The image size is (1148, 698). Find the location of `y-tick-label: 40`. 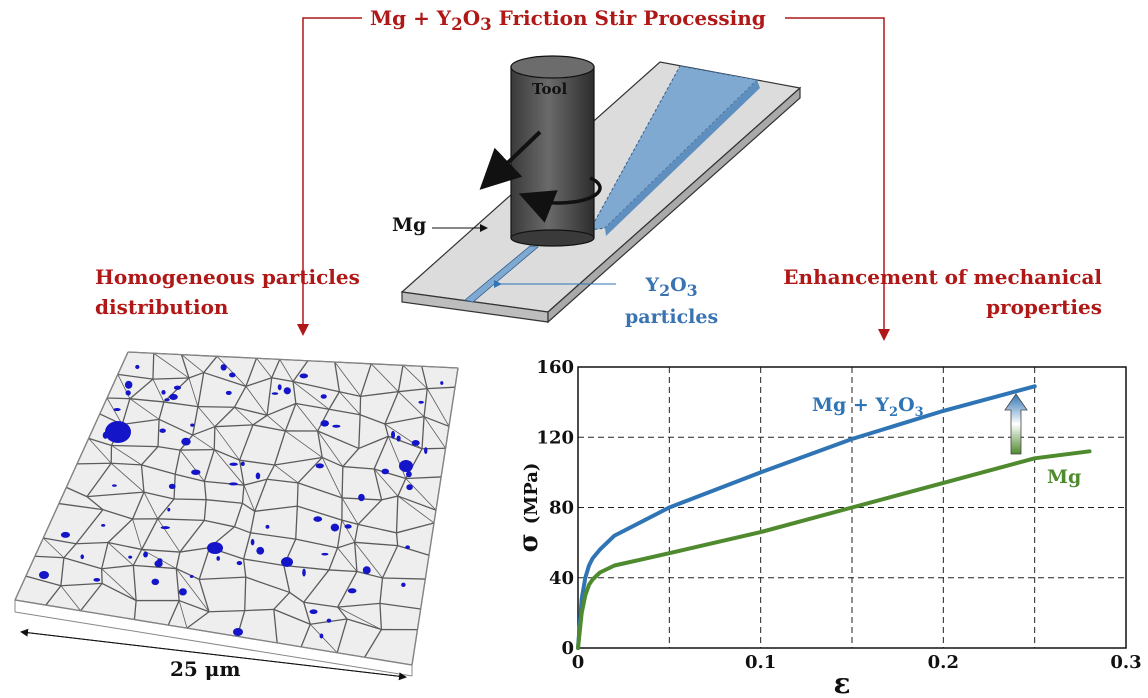

y-tick-label: 40 is located at coordinates (561, 578).